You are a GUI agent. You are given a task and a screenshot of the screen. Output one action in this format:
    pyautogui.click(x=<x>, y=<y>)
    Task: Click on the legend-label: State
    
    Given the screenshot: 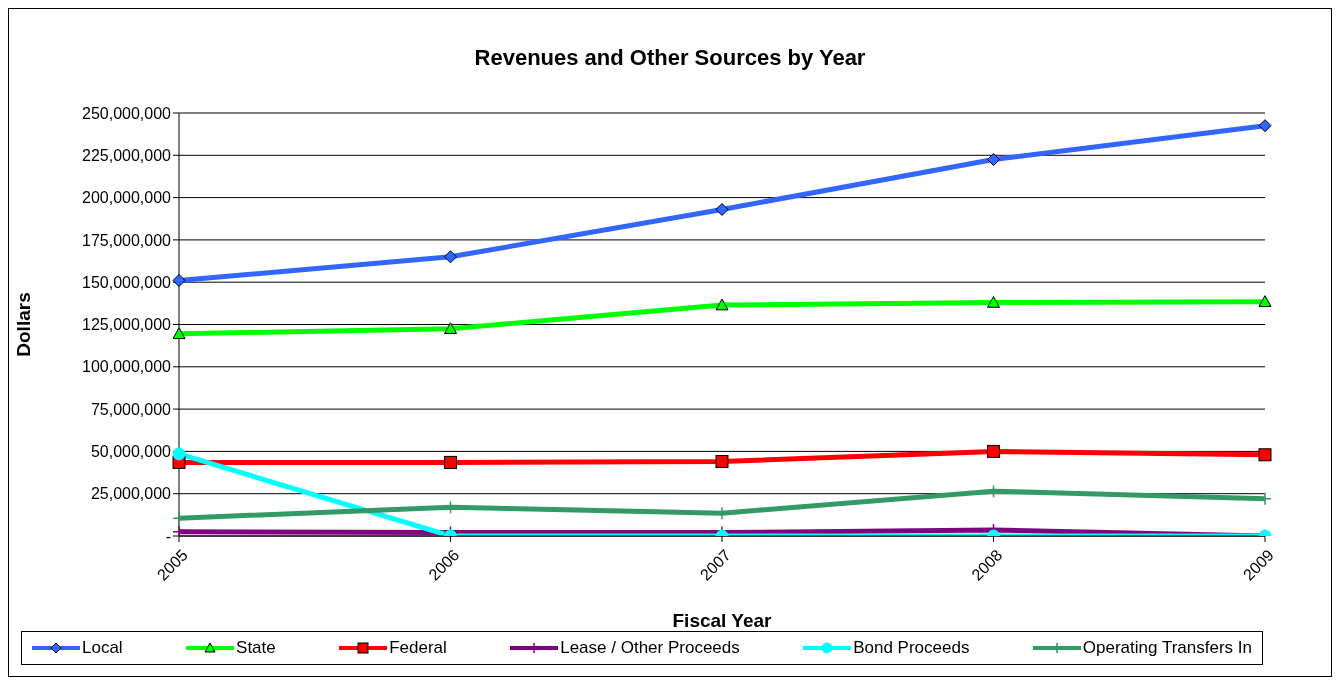 What is the action you would take?
    pyautogui.click(x=255, y=648)
    